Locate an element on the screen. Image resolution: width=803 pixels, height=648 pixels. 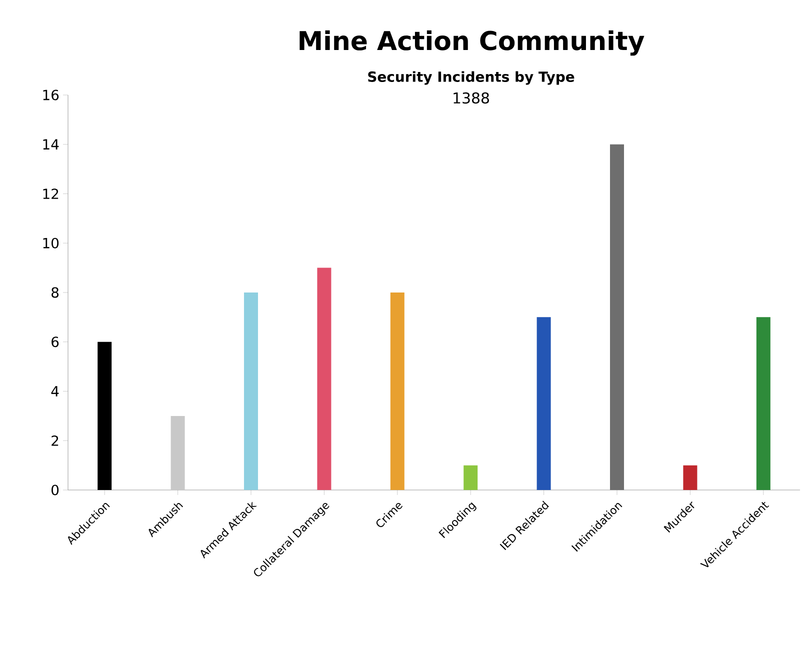
y-tick-label: 4 is located at coordinates (55, 391).